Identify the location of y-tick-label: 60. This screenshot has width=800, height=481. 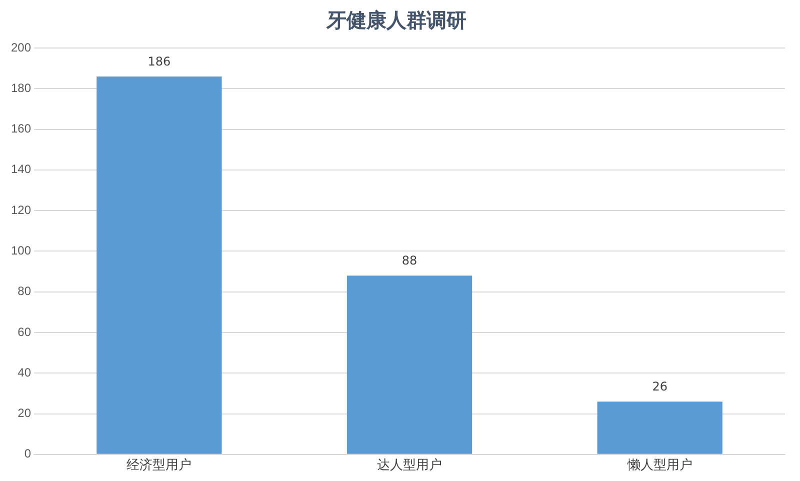
(25, 331).